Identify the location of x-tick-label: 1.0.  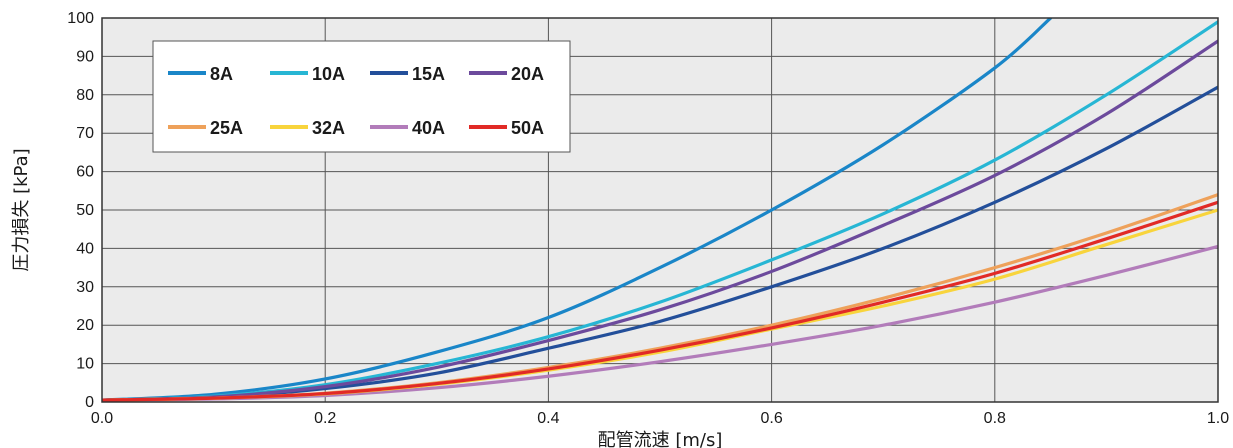
(1218, 418).